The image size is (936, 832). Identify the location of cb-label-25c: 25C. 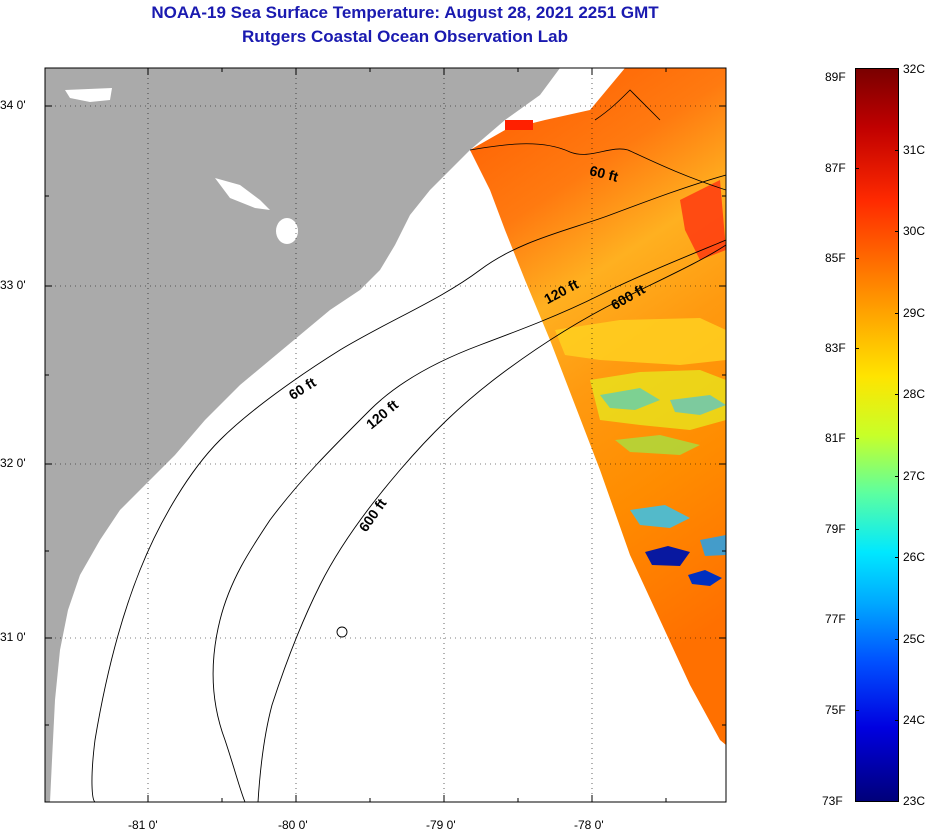
(914, 639).